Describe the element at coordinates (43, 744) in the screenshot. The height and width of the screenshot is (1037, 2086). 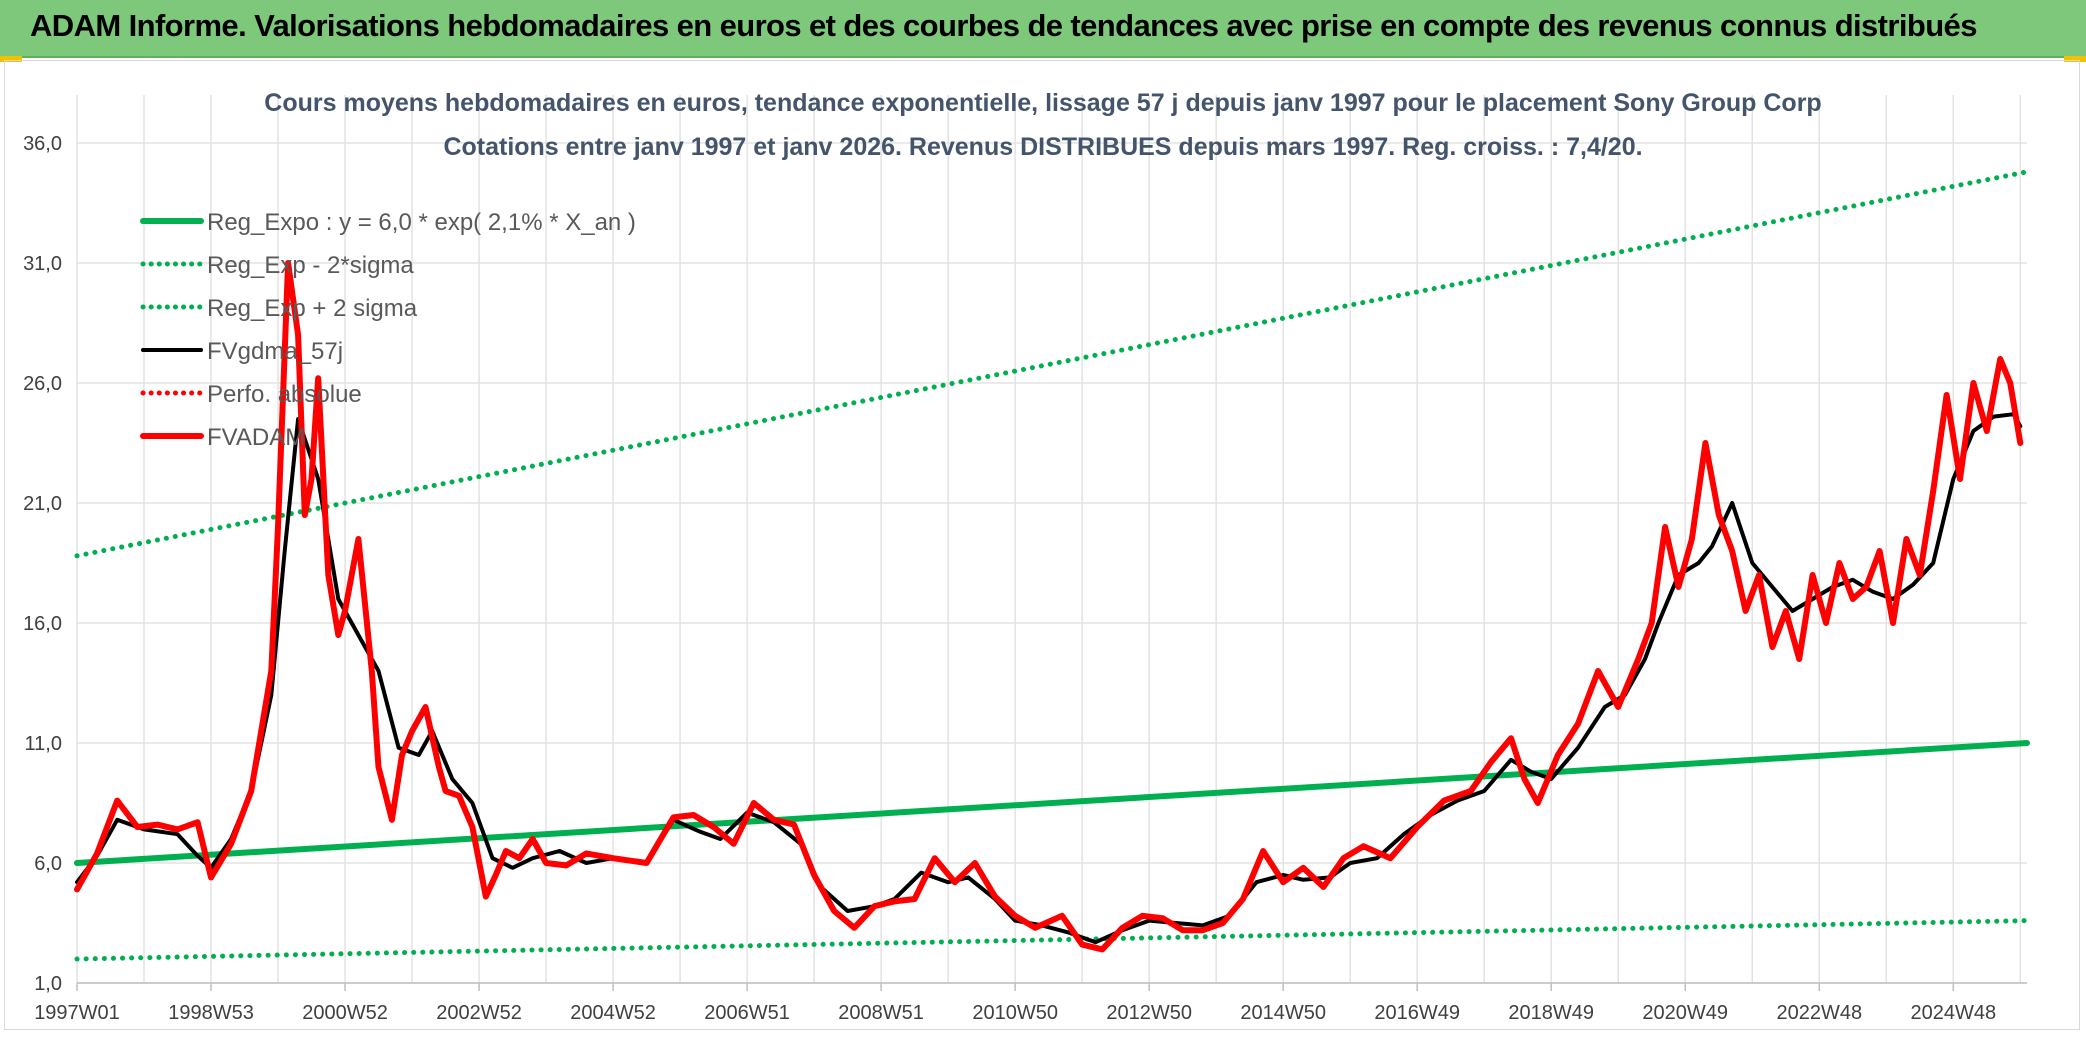
I see `y-tick-label: 11,0` at that location.